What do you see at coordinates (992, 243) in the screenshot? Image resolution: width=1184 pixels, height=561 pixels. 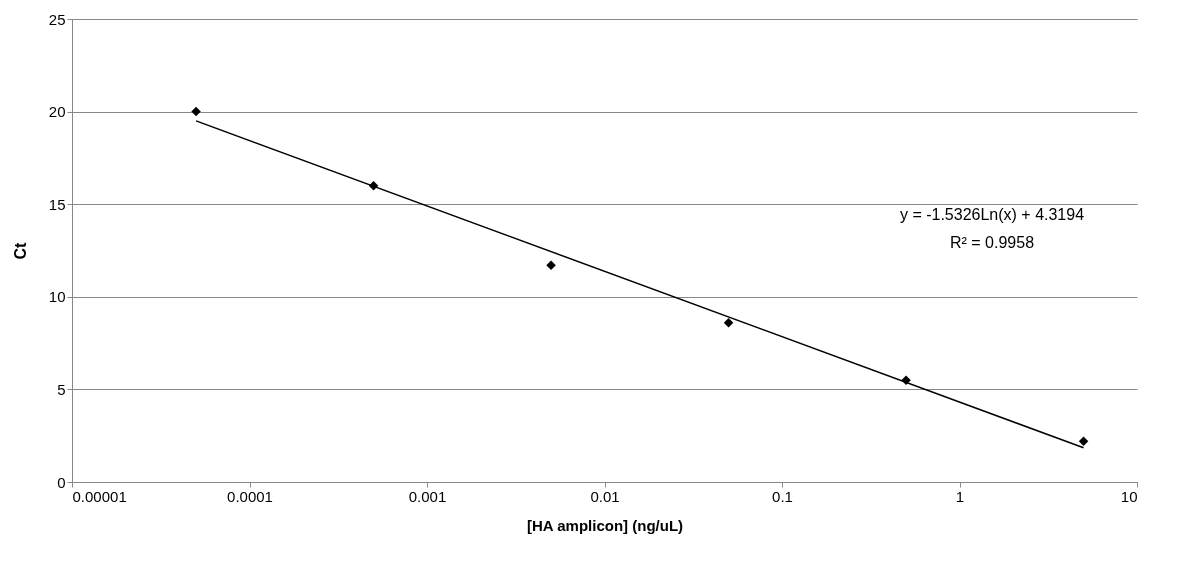 I see `annotation: R² = 0.9958` at bounding box center [992, 243].